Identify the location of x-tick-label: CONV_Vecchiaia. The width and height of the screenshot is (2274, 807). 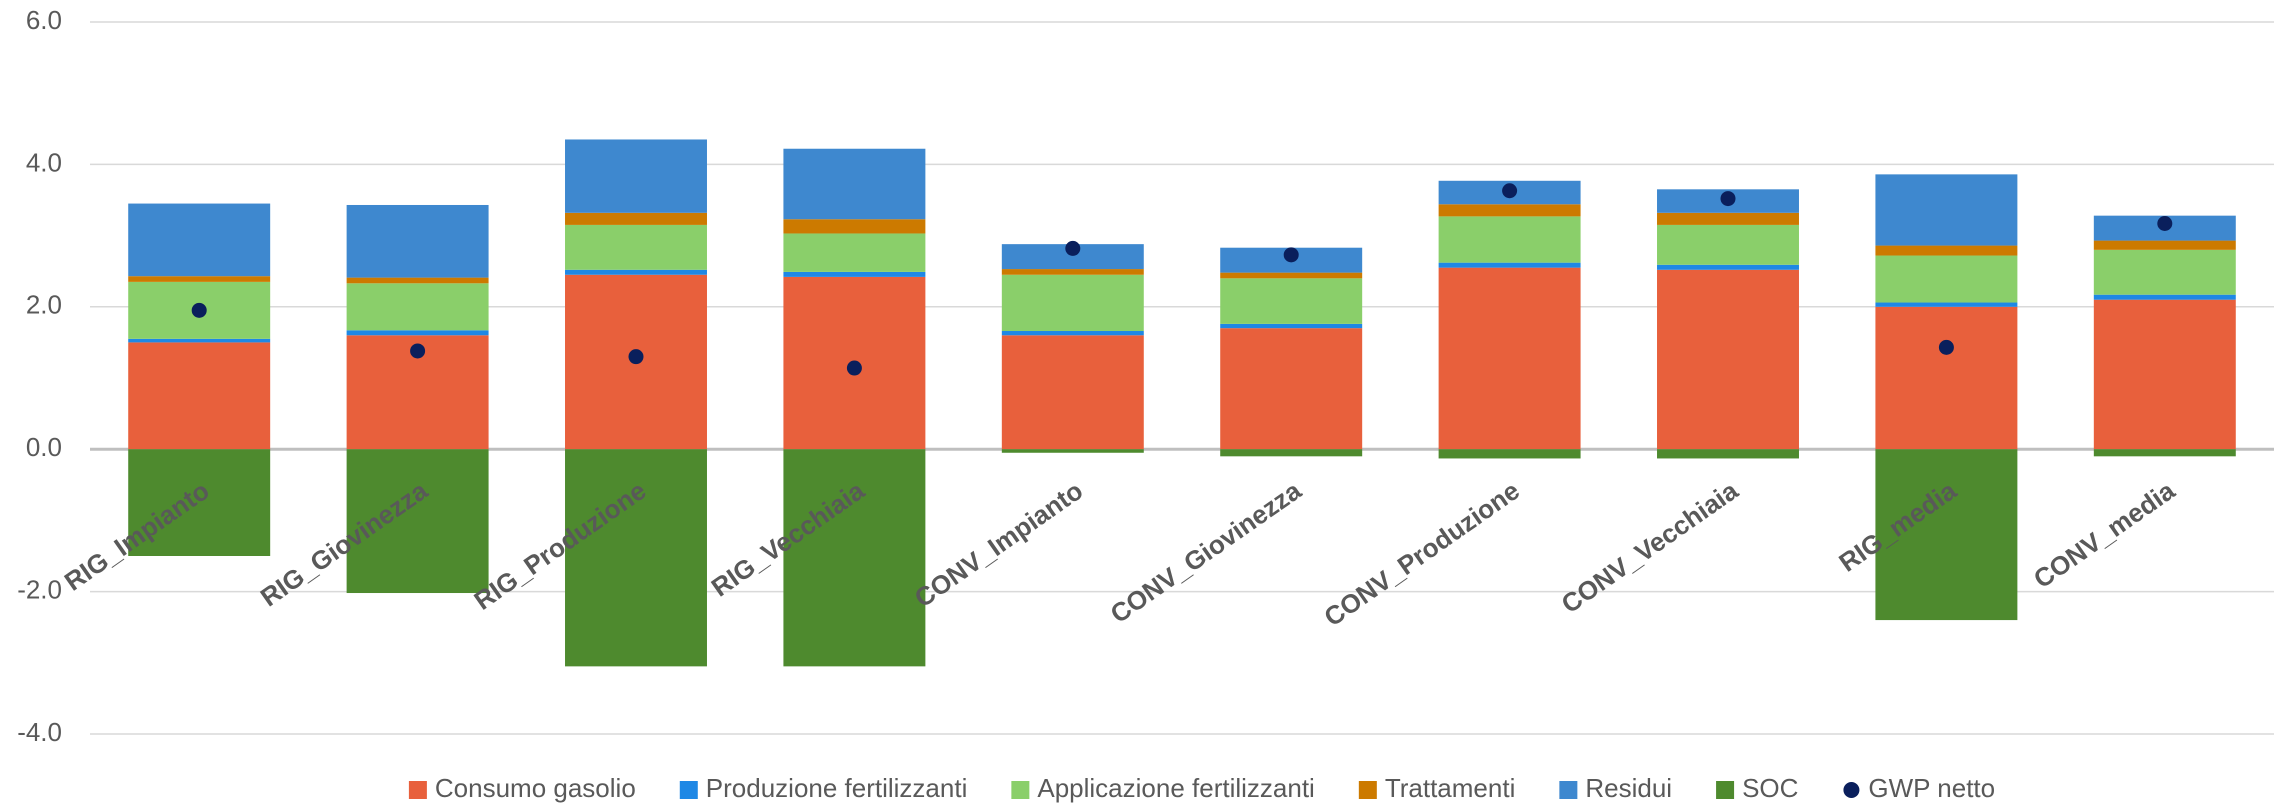
(1650, 547).